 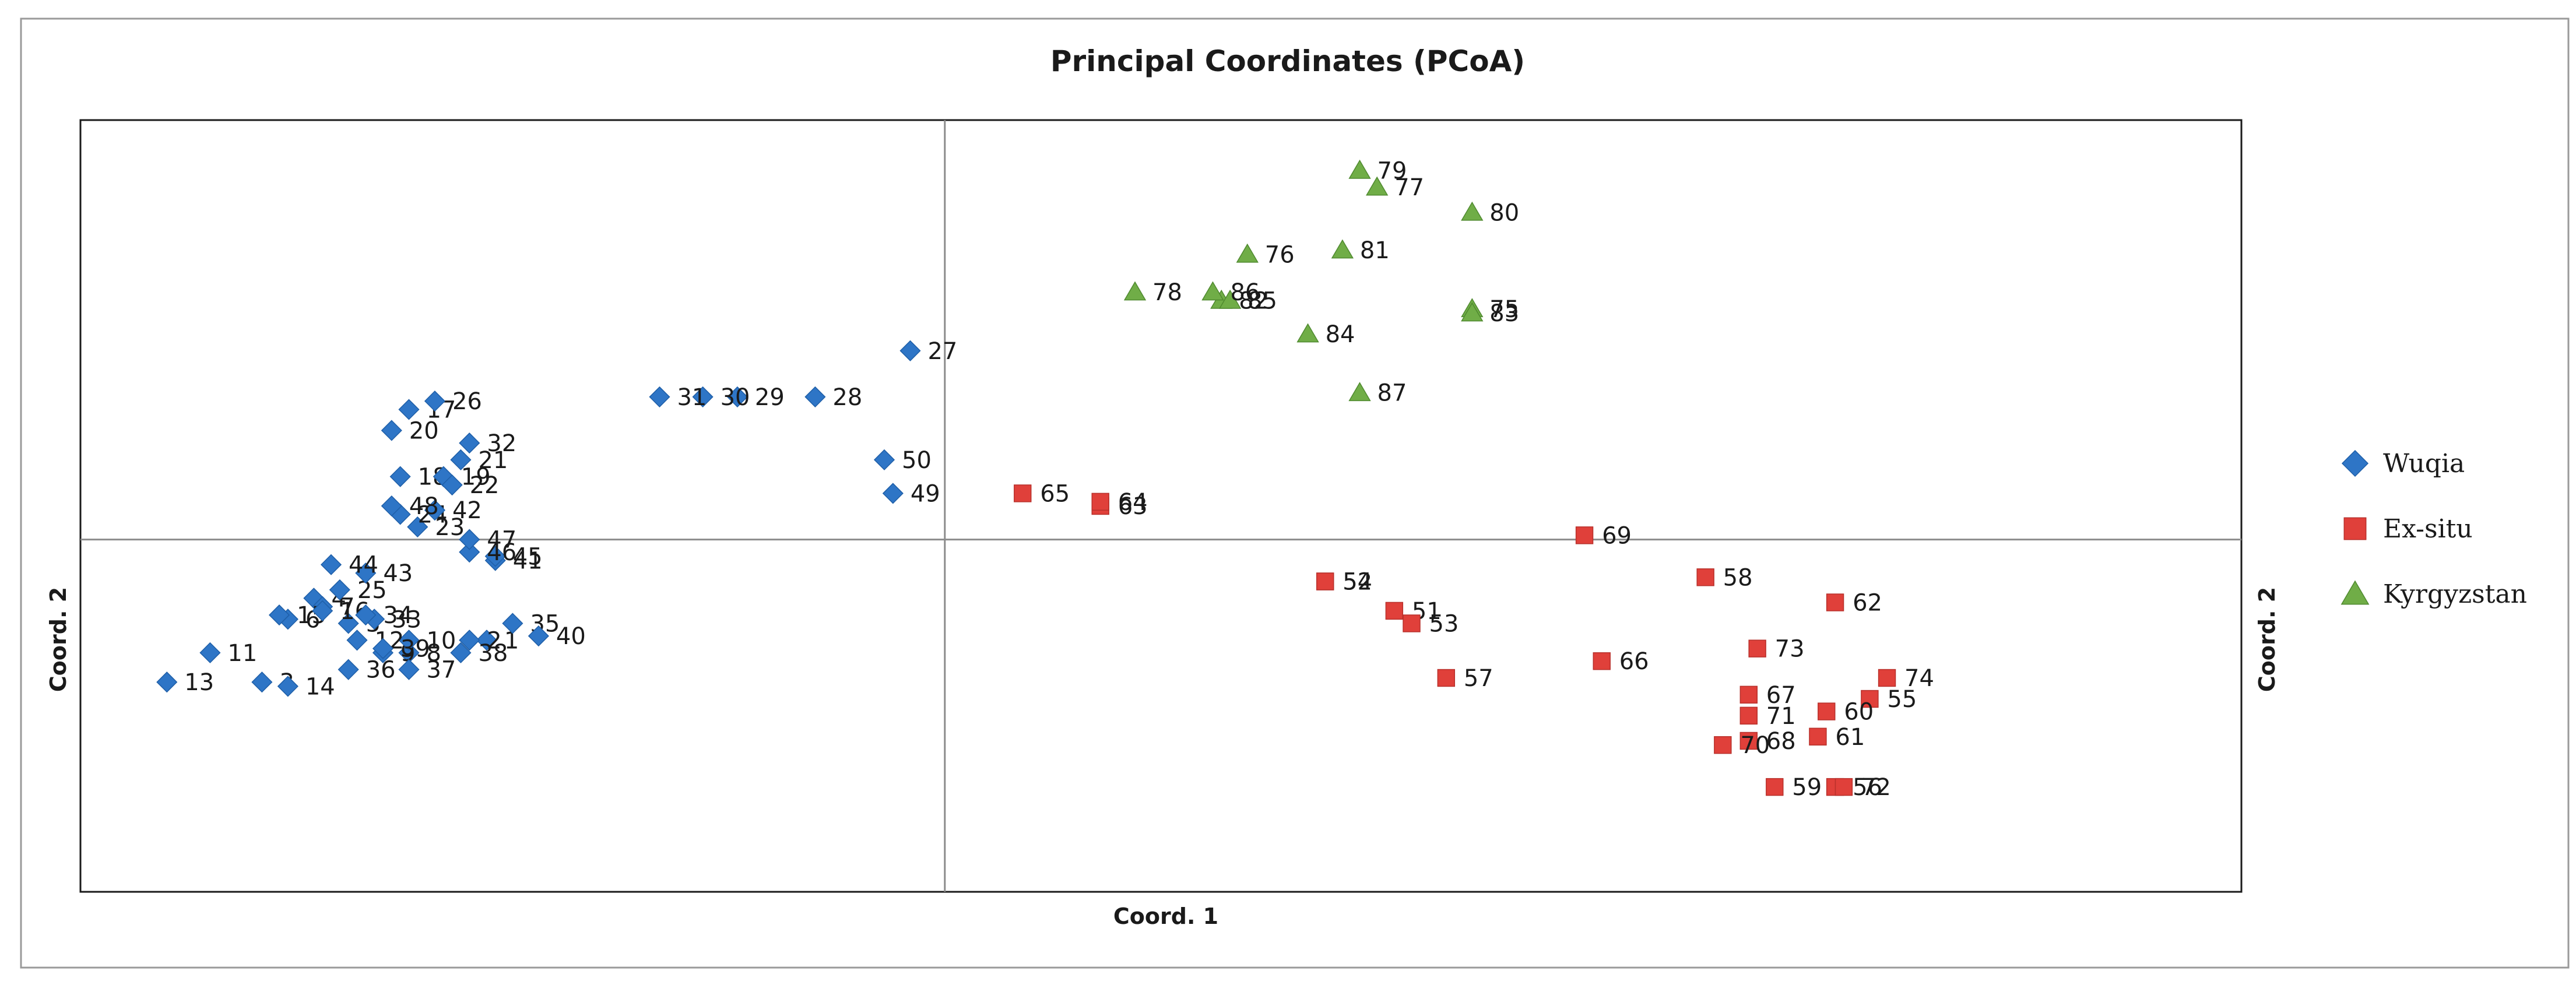 I want to click on data-label-32: 32, so click(x=501, y=444).